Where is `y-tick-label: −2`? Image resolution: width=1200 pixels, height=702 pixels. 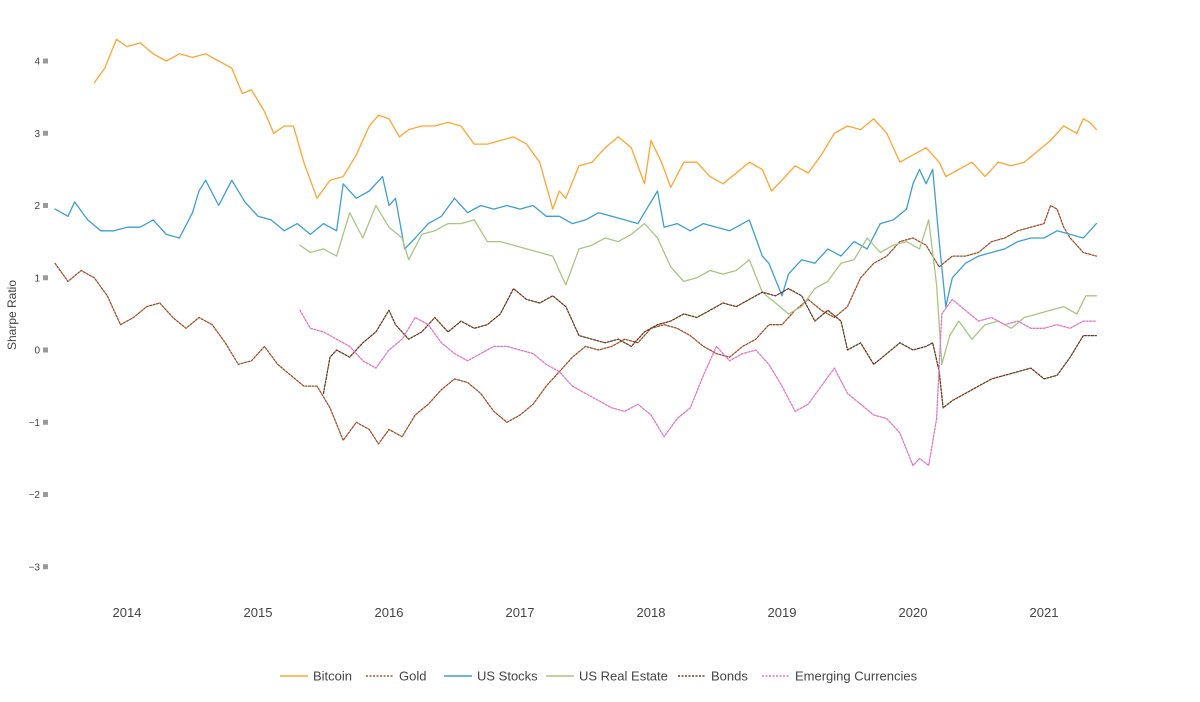 y-tick-label: −2 is located at coordinates (35, 495).